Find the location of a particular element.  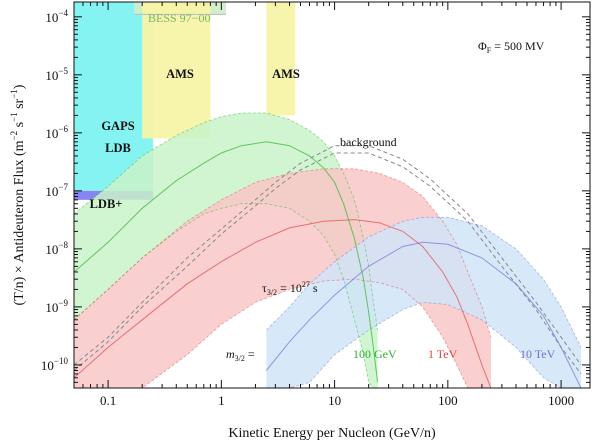

tau-exponent: 27 is located at coordinates (306, 284).